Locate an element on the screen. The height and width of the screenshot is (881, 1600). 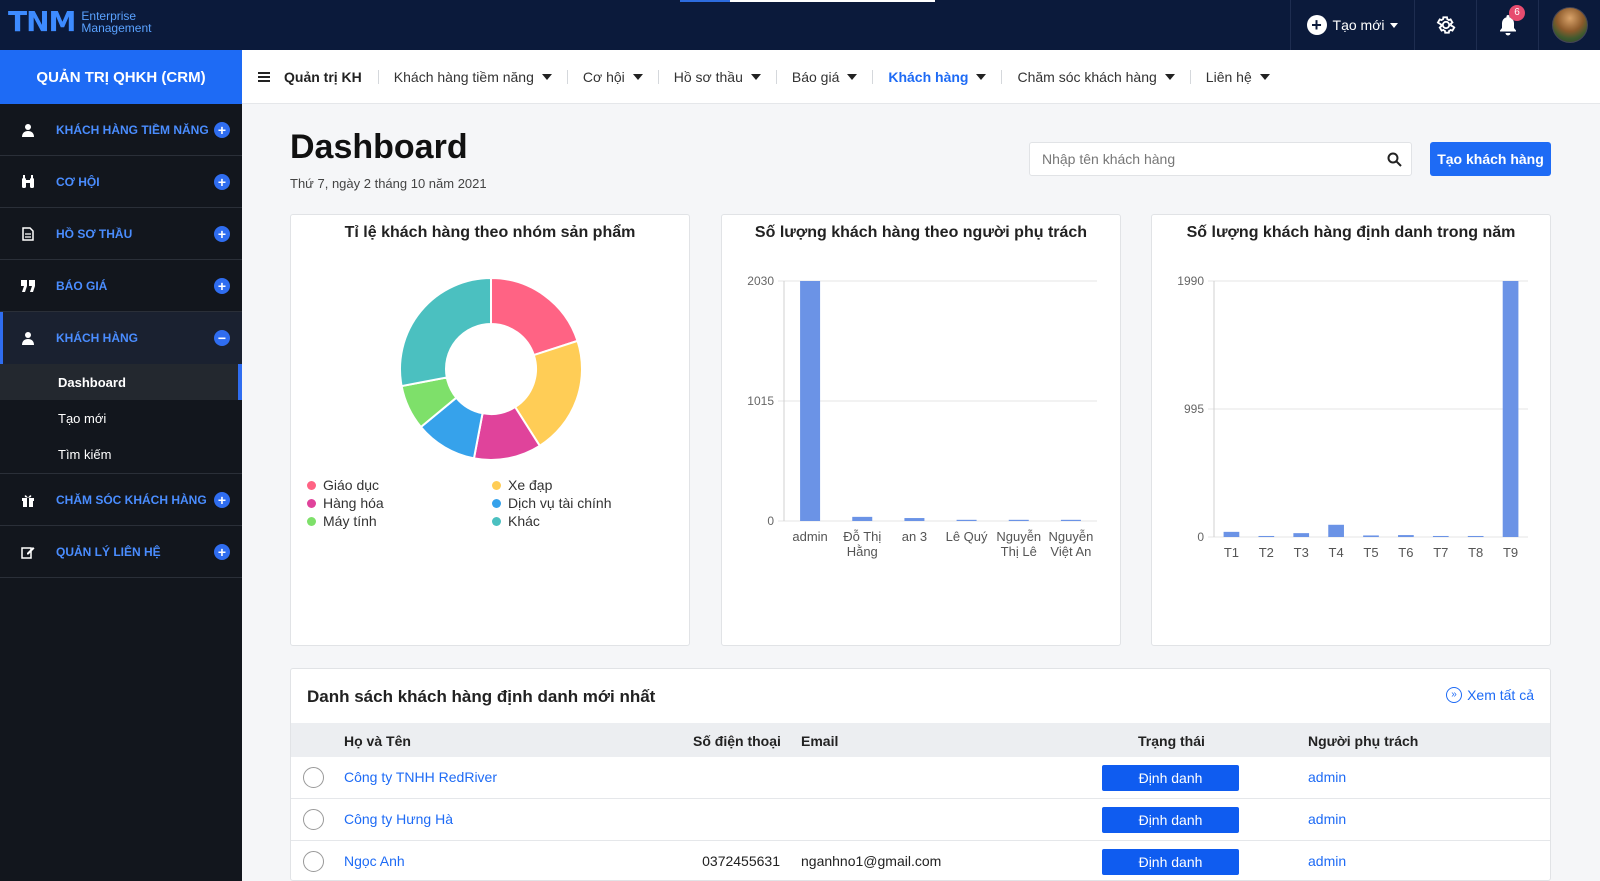
sidebar-item-quotes: BÁO GIÁ + is located at coordinates (121, 286).